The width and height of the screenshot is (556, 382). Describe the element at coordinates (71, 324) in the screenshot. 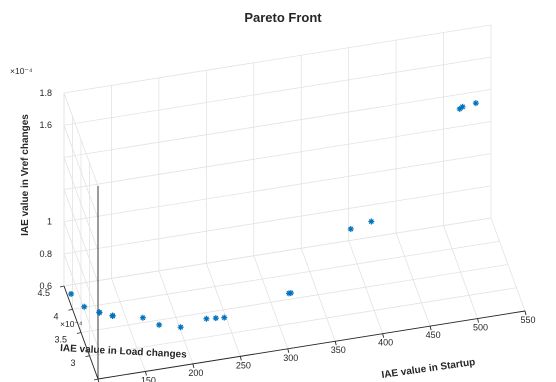

I see `y-axis-exponent: ×10⁻⁴` at that location.